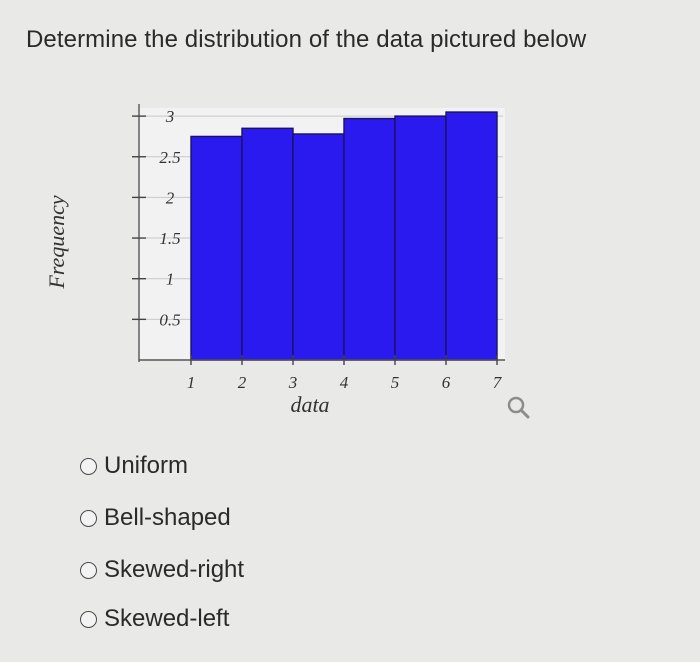  Describe the element at coordinates (519, 408) in the screenshot. I see `zoom-icon` at that location.